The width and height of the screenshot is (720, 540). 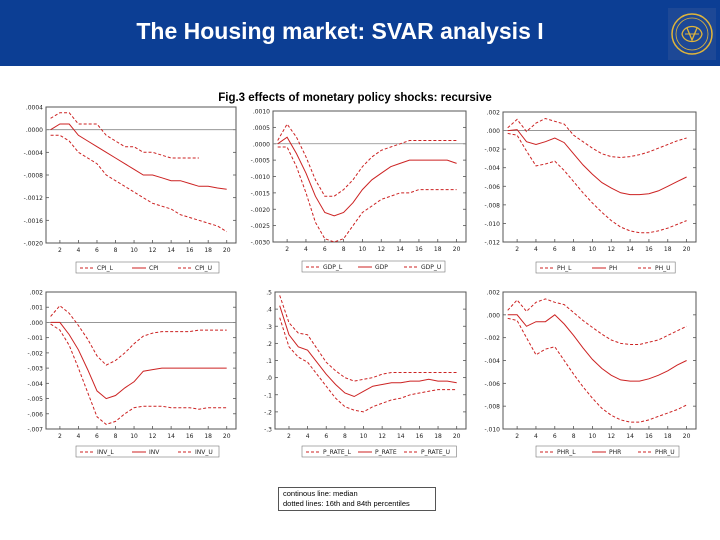 What do you see at coordinates (400, 249) in the screenshot?
I see `x-tick-label-gdp: 14` at bounding box center [400, 249].